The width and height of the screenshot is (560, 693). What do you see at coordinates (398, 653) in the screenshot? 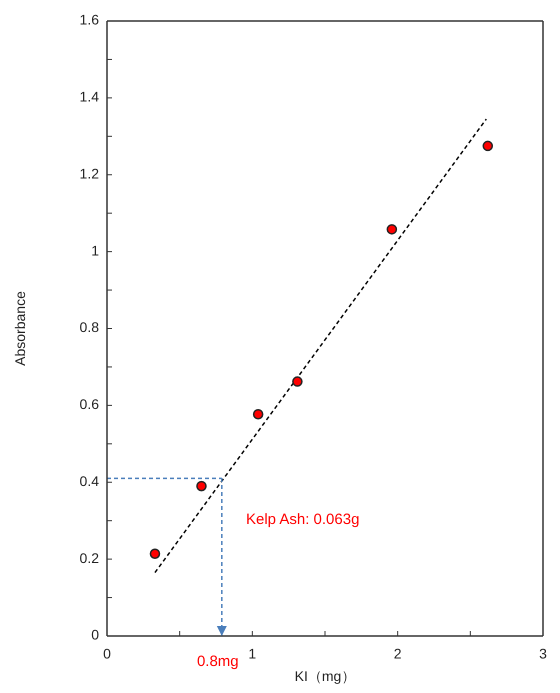
I see `x-tick-label: 2` at bounding box center [398, 653].